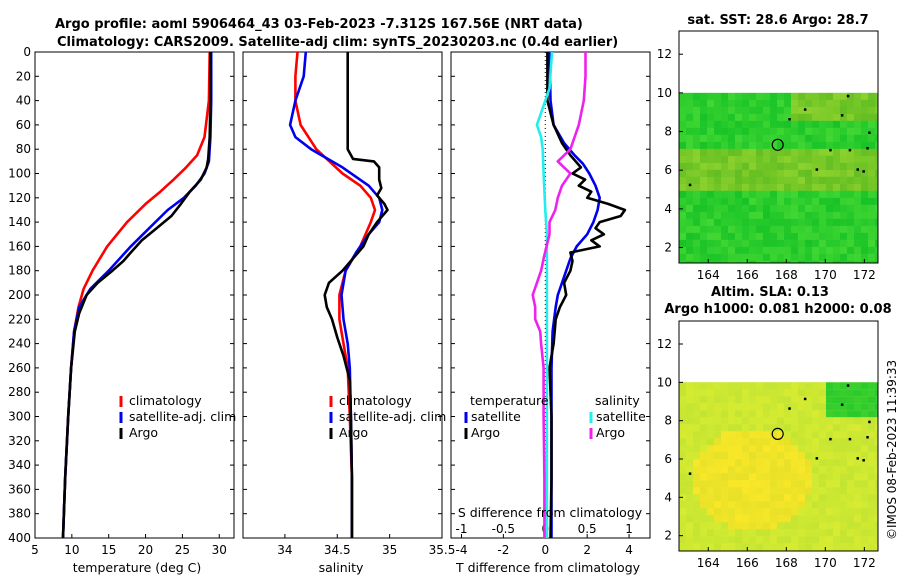 This screenshot has width=900, height=580. Describe the element at coordinates (668, 497) in the screenshot. I see `y-tick-label: 4` at that location.